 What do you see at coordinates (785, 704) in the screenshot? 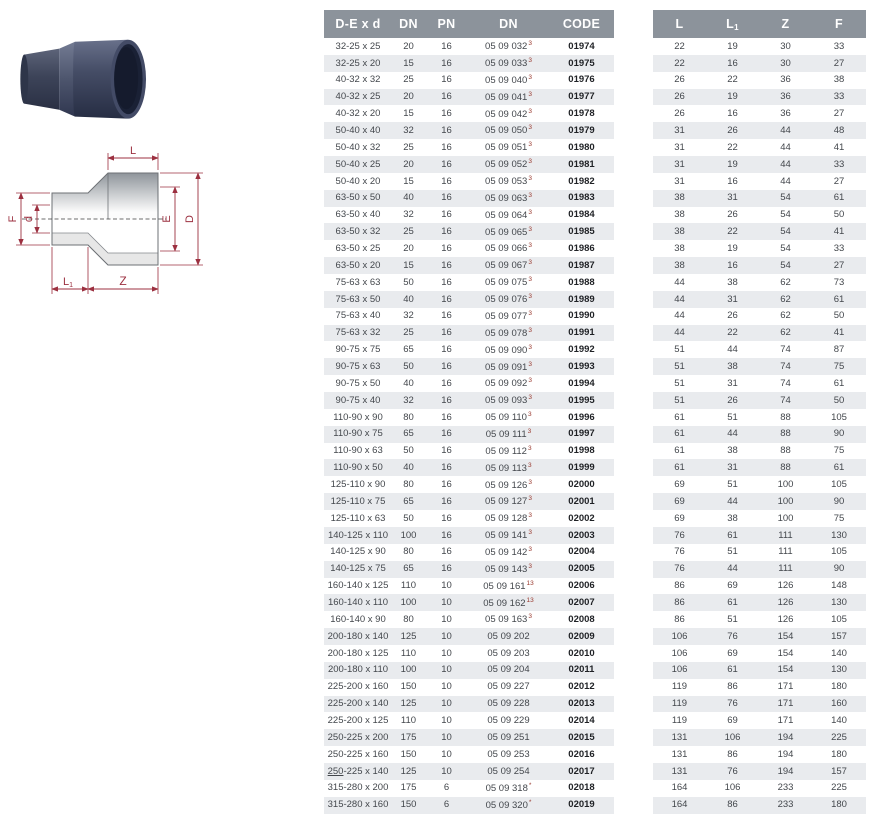
I see `z-cell: 171` at bounding box center [785, 704].